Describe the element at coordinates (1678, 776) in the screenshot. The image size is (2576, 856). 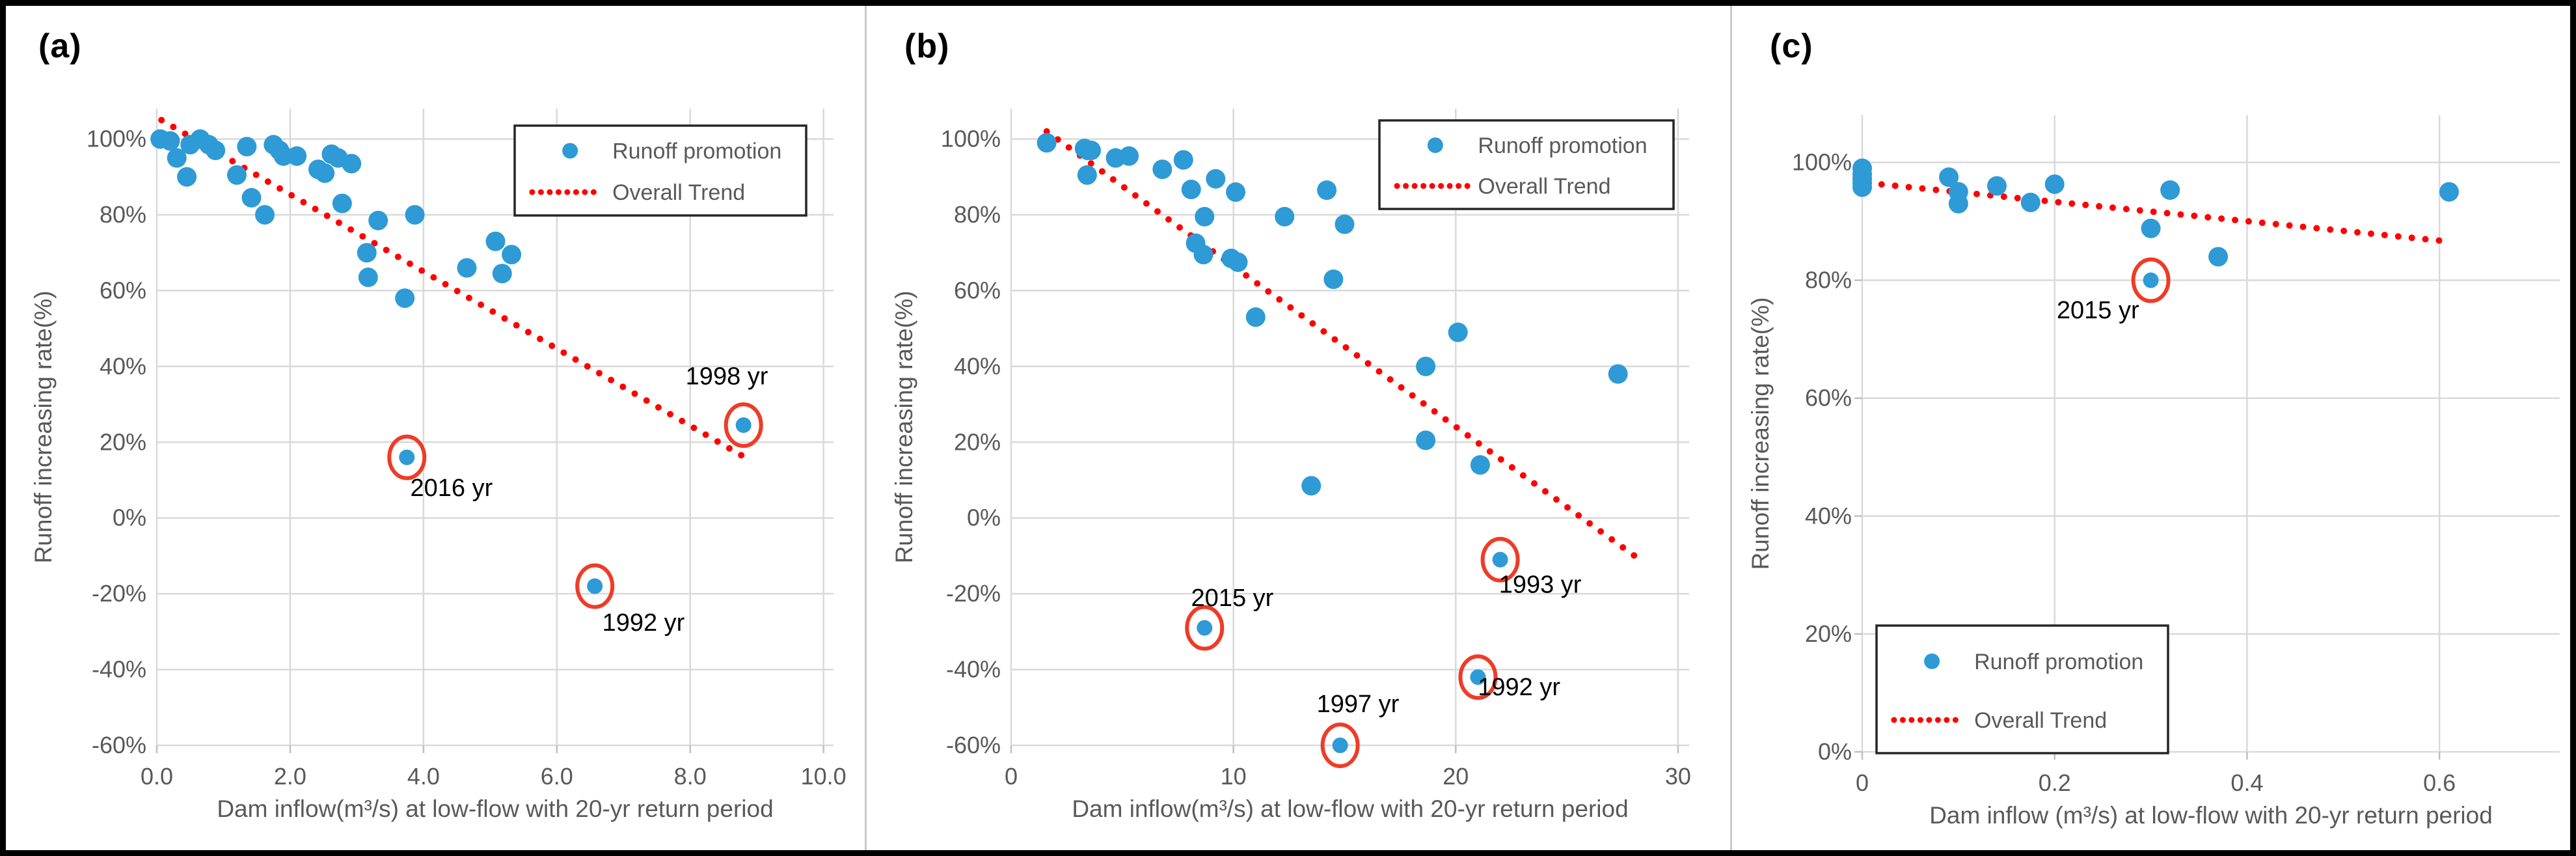
I see `x-tick-label: 30` at that location.